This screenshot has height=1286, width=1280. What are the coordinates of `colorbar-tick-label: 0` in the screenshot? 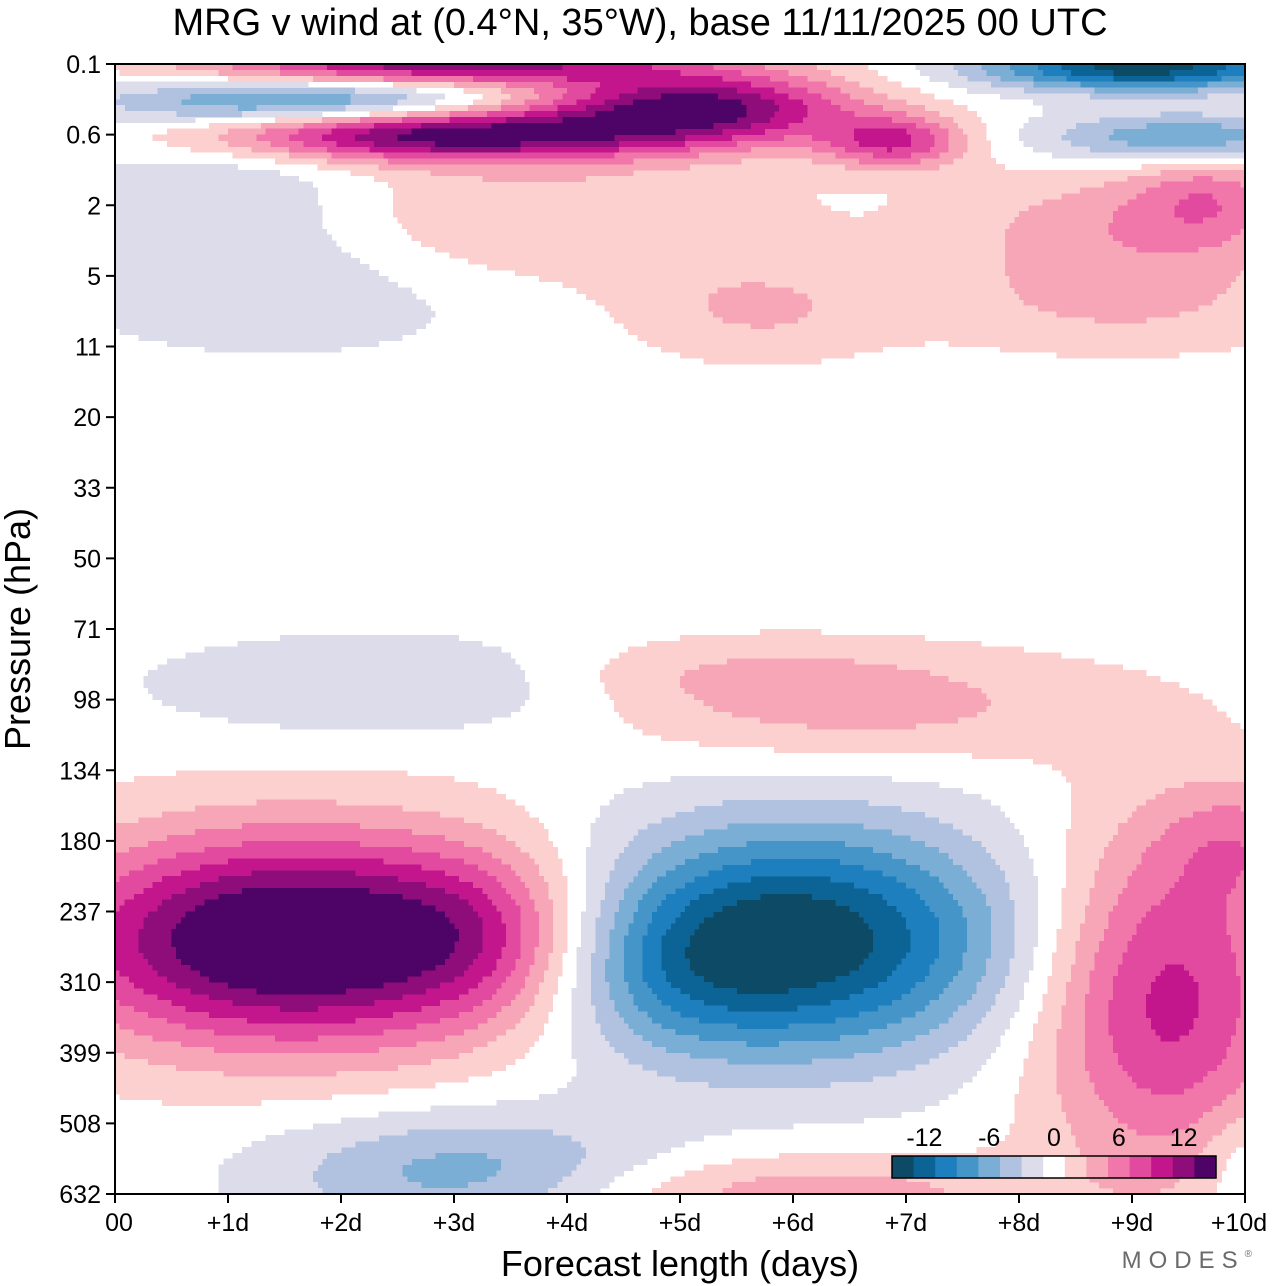 It's located at (1054, 1138).